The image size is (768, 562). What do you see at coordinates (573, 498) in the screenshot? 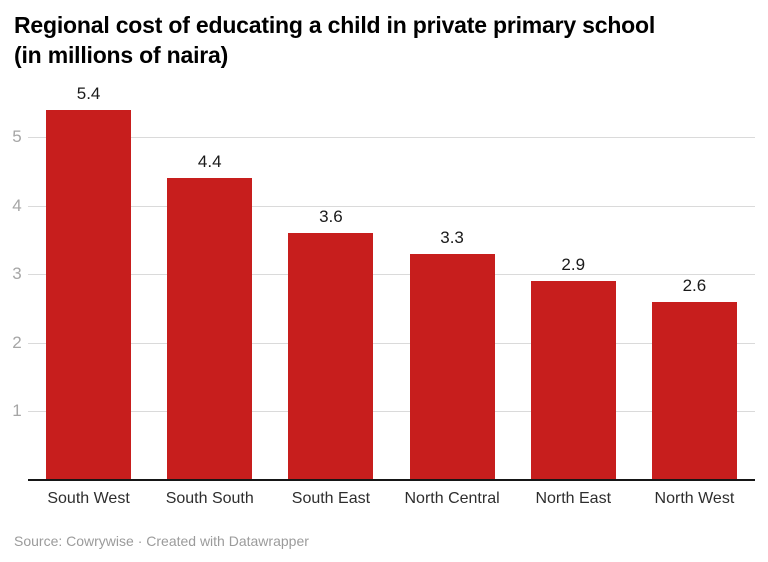
I see `x-axis-category-label: North East` at bounding box center [573, 498].